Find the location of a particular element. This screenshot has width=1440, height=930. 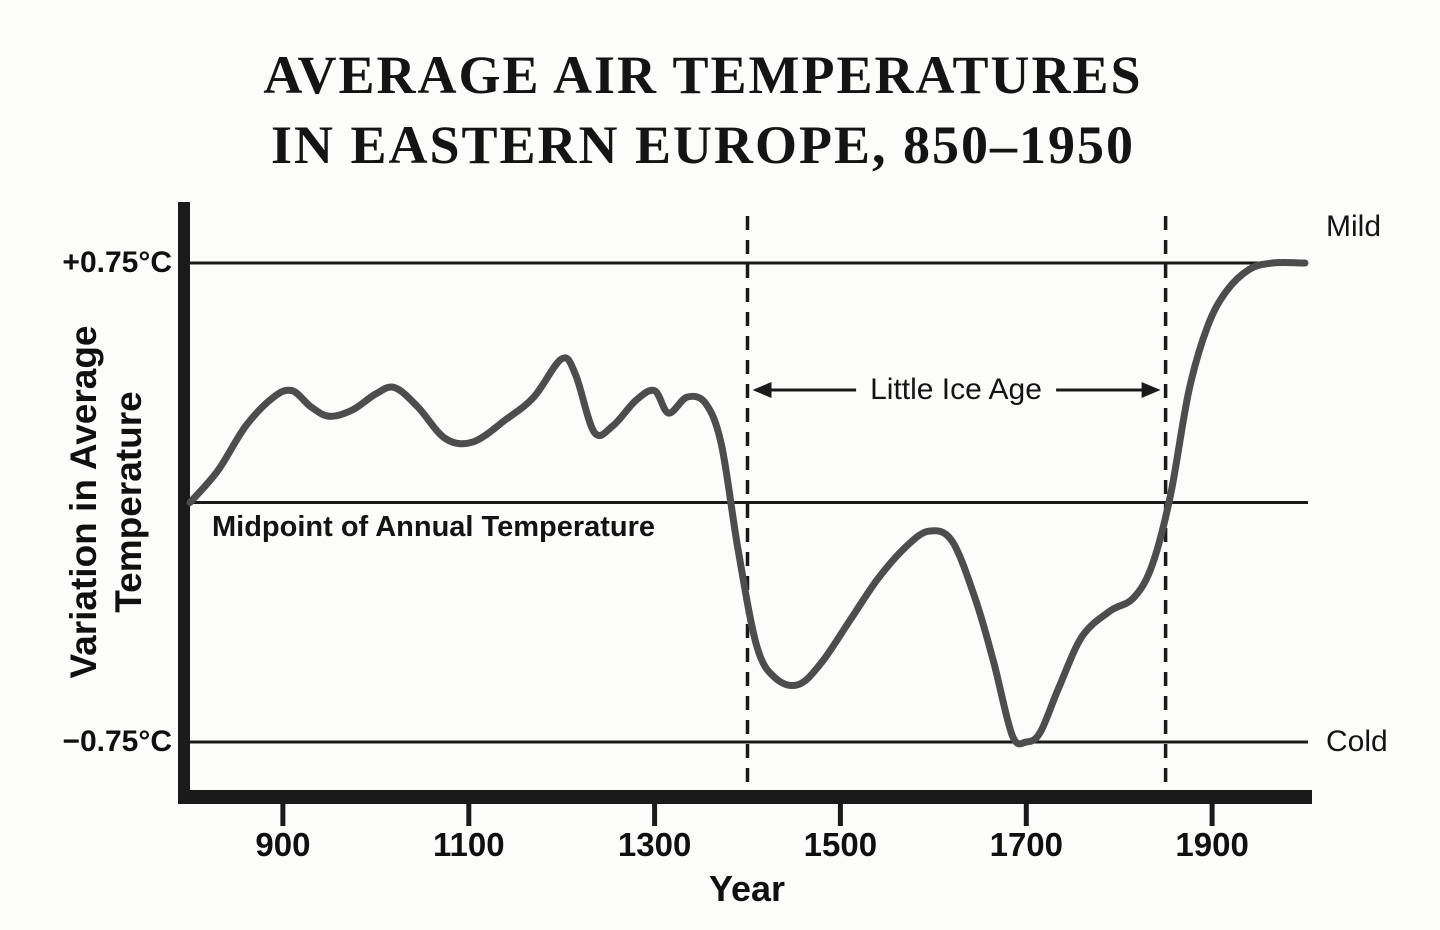

annotation-arrowhead-left is located at coordinates (762, 390).